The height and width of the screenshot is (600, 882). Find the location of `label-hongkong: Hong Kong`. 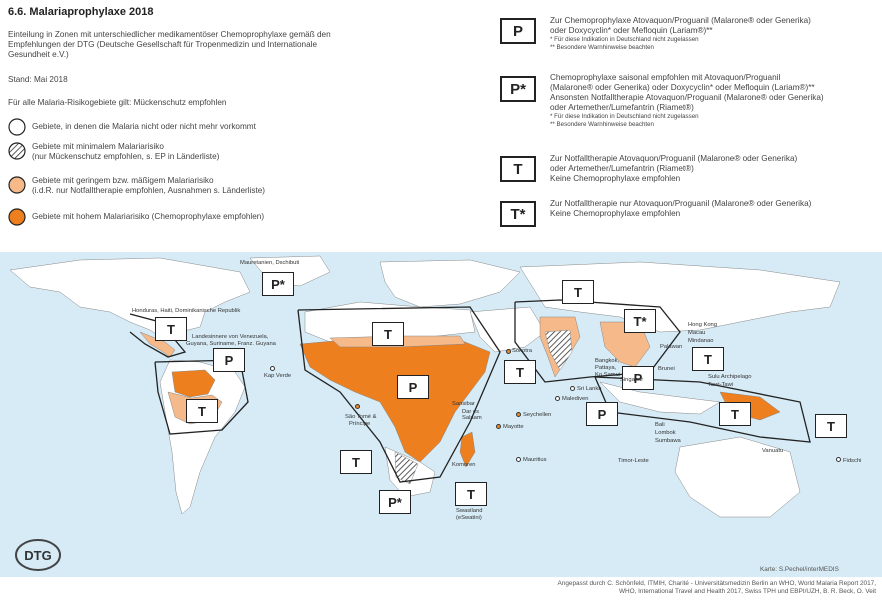

label-hongkong: Hong Kong is located at coordinates (703, 325).